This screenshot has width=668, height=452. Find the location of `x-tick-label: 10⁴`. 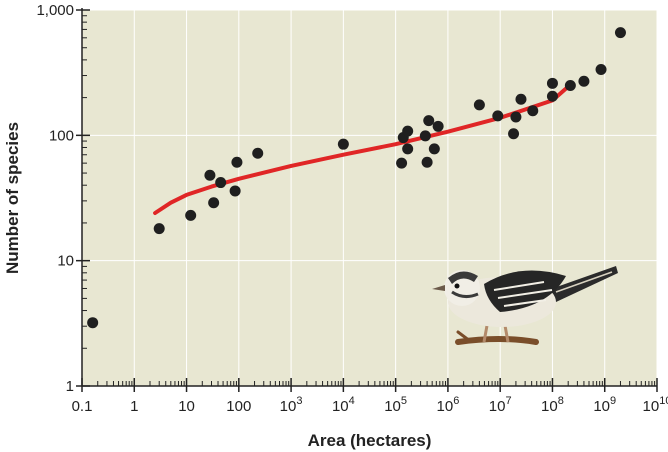

x-tick-label: 10⁴ is located at coordinates (343, 405).